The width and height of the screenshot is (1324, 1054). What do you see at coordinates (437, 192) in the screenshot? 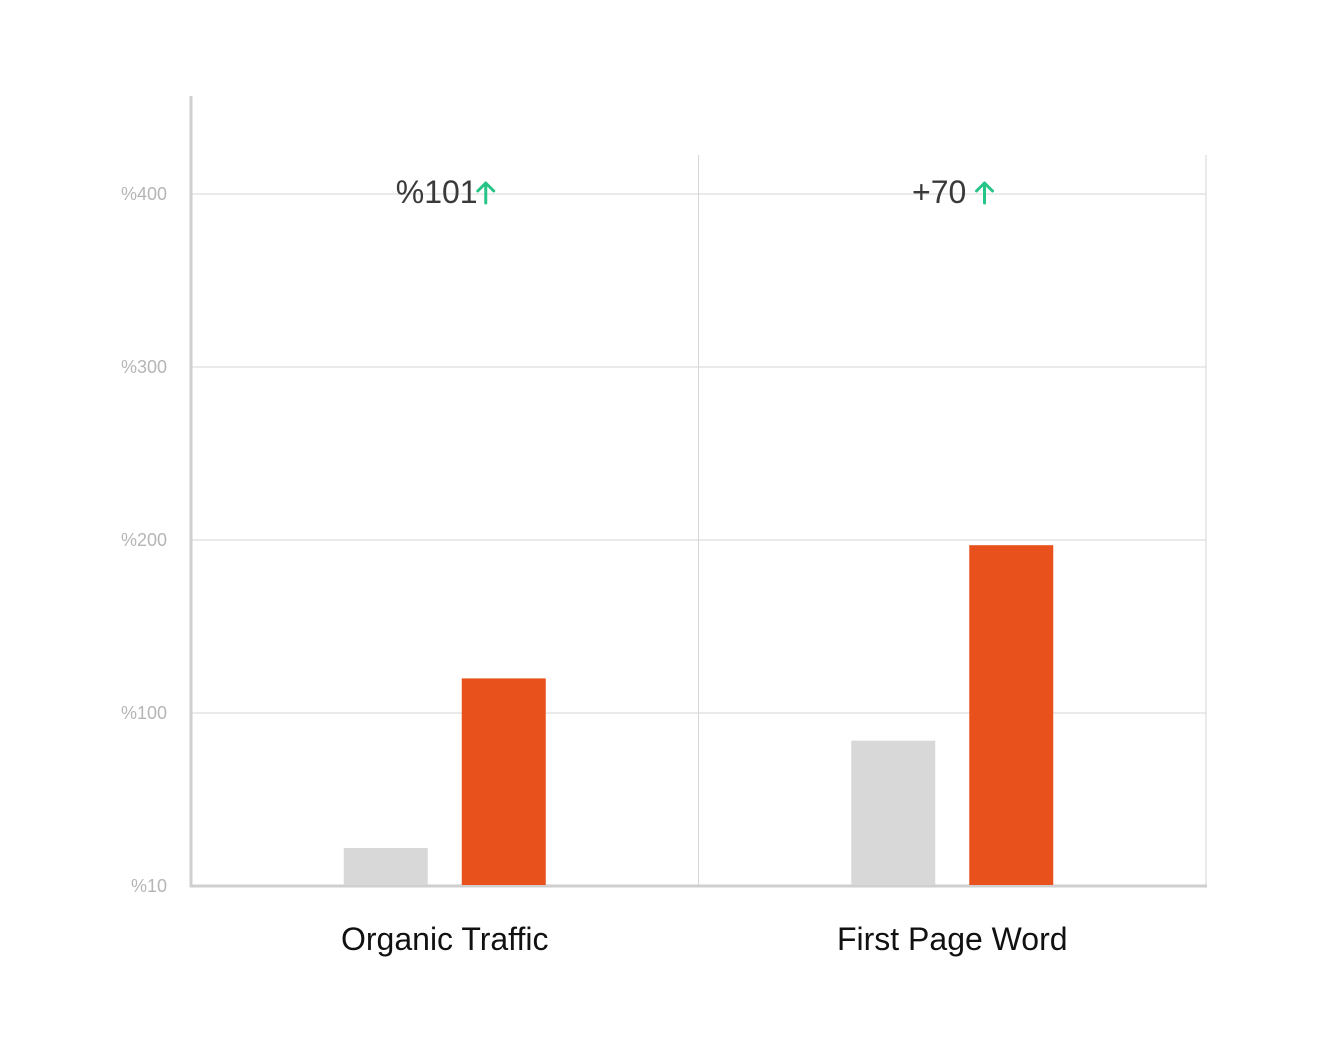
I see `change-value: %101` at bounding box center [437, 192].